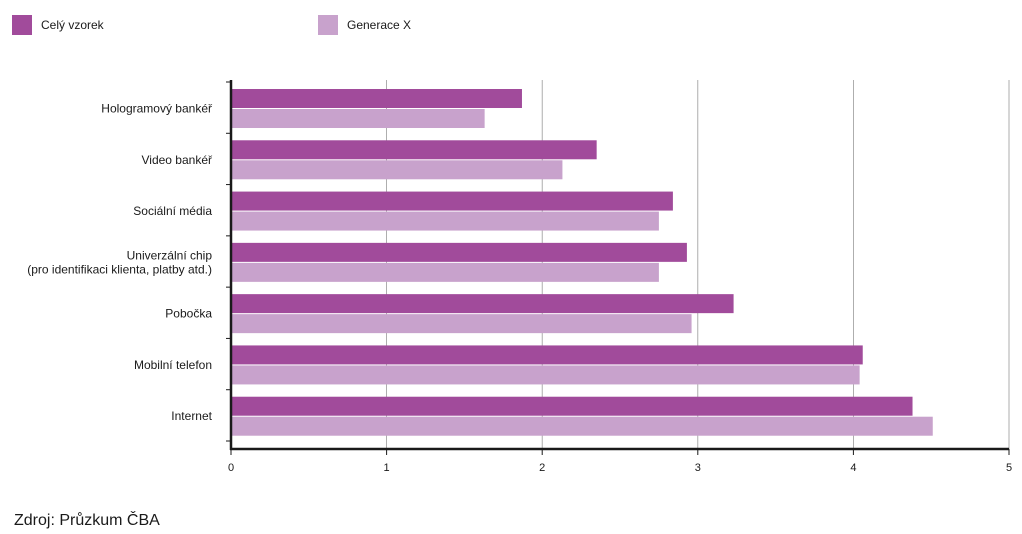 The width and height of the screenshot is (1022, 534). What do you see at coordinates (231, 468) in the screenshot?
I see `x-tick-label: 0` at bounding box center [231, 468].